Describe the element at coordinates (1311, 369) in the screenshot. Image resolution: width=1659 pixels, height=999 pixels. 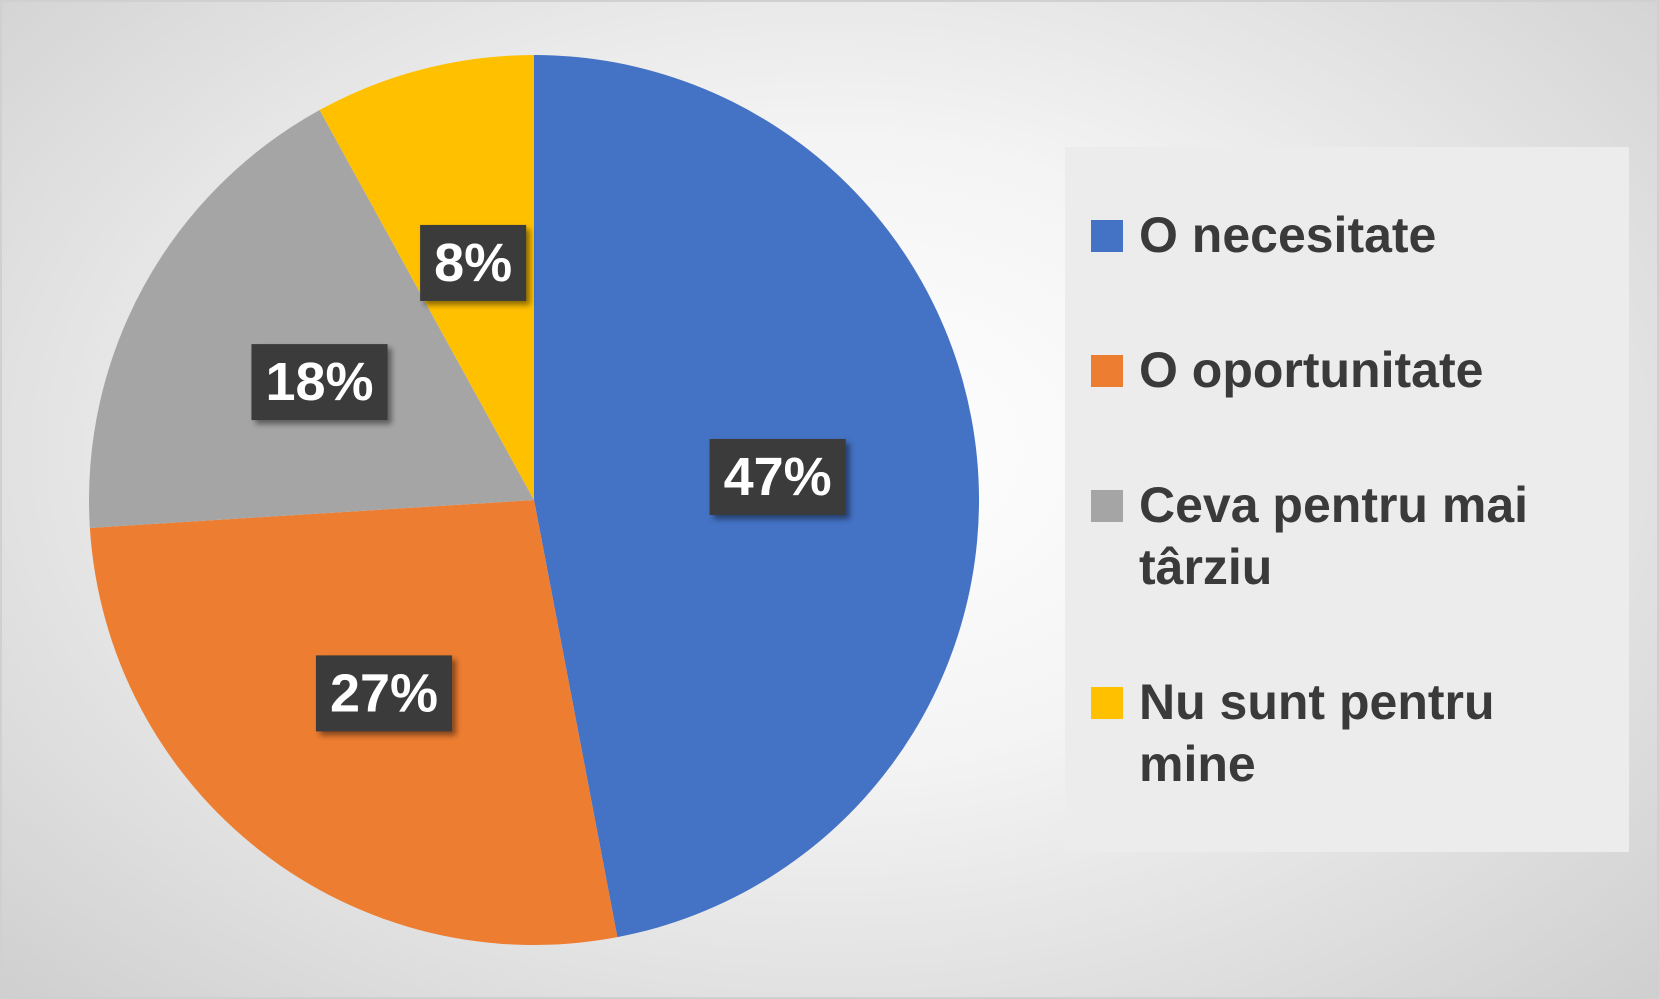
I see `legend-label: O oportunitate` at that location.